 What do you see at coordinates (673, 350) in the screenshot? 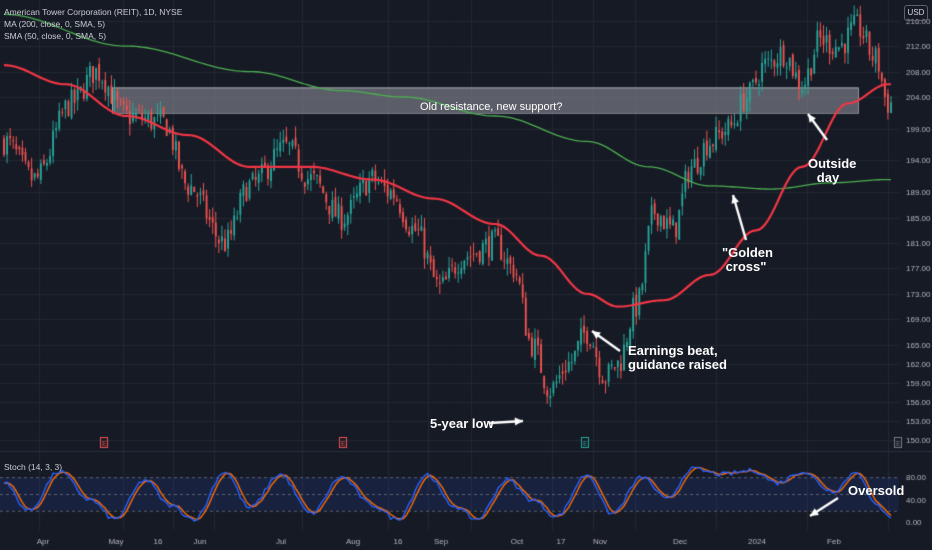
I see `earnings-line1: Earnings beat,` at bounding box center [673, 350].